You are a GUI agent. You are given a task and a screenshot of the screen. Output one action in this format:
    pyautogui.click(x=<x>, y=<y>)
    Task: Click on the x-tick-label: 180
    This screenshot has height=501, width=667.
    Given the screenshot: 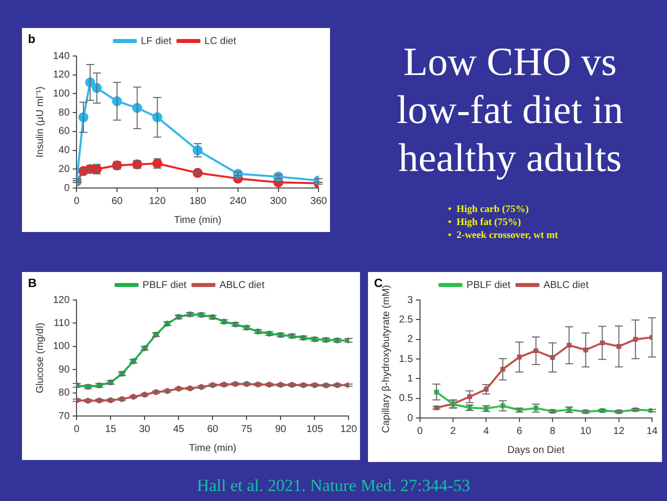 What is the action you would take?
    pyautogui.click(x=197, y=201)
    